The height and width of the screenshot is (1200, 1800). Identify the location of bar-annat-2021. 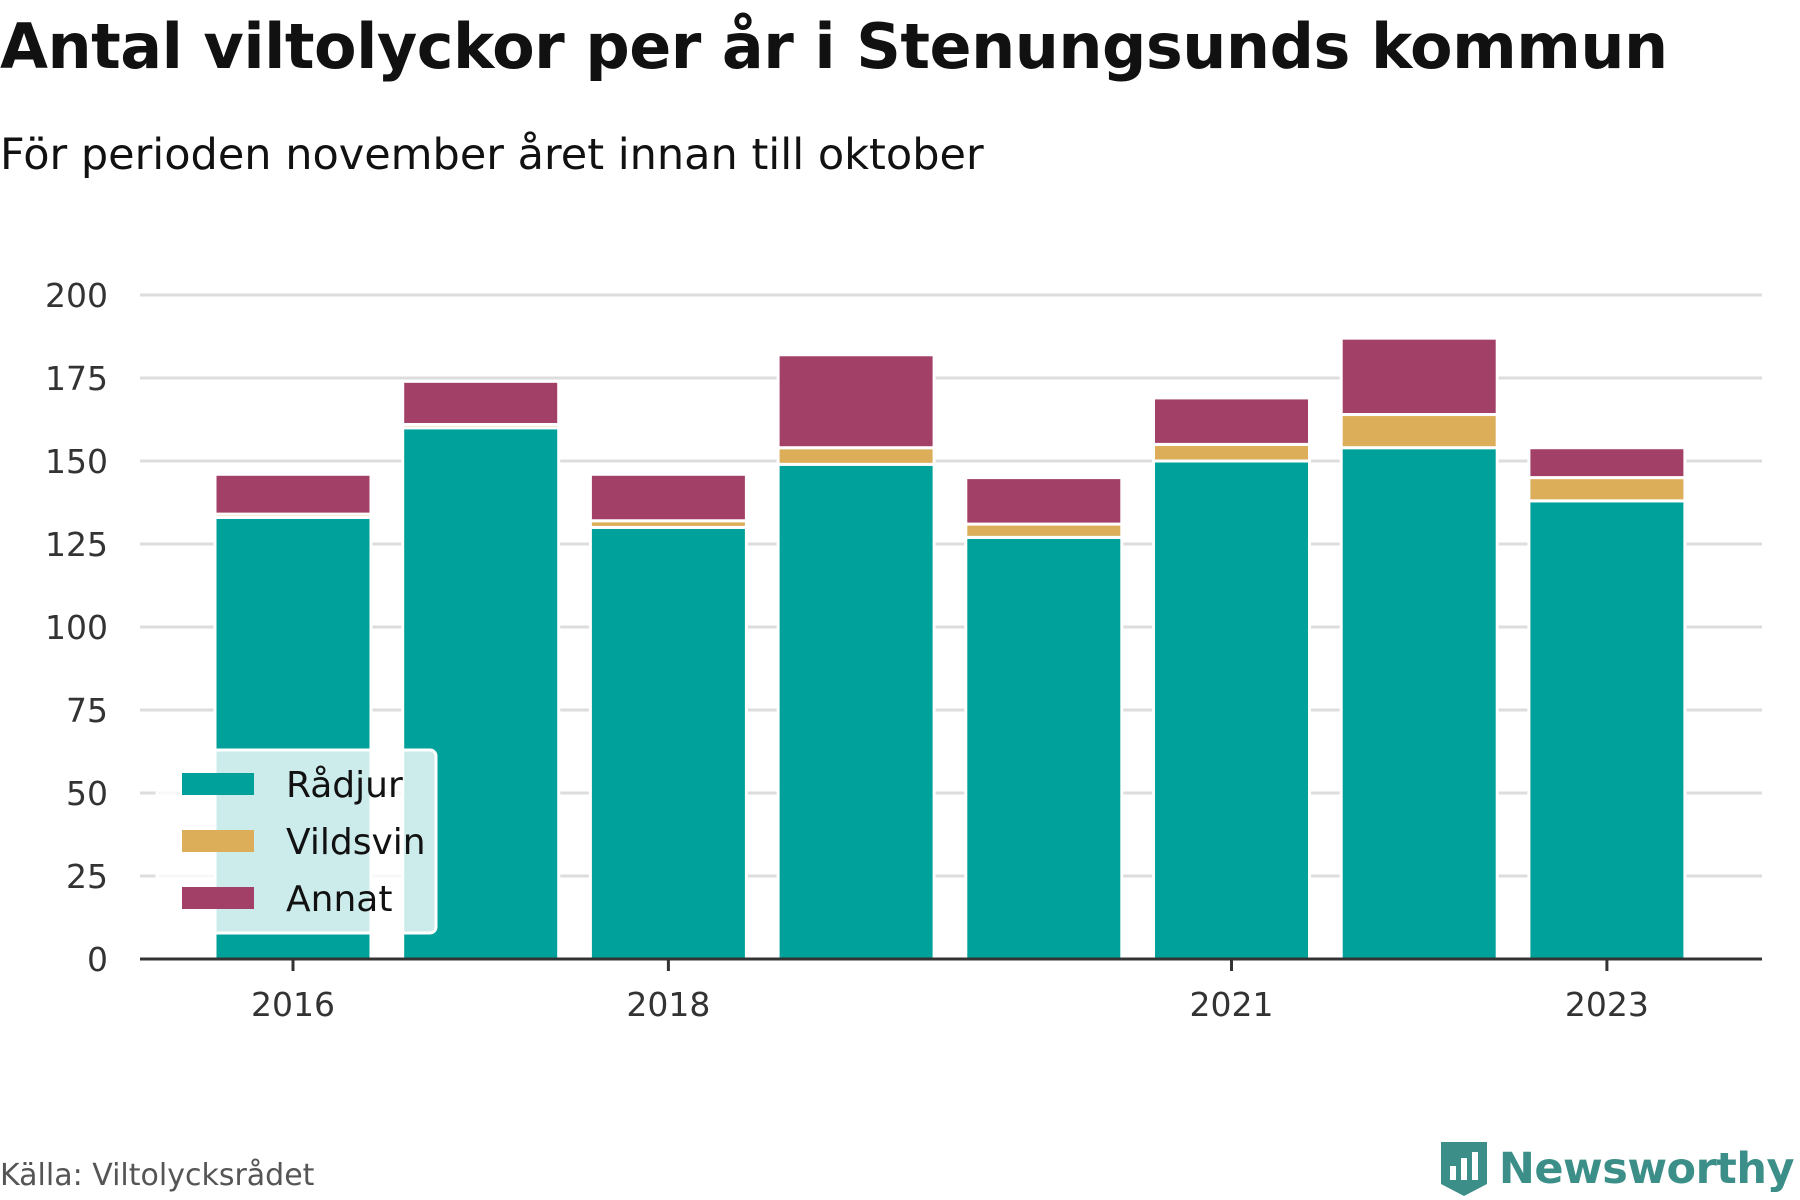
(1231, 421).